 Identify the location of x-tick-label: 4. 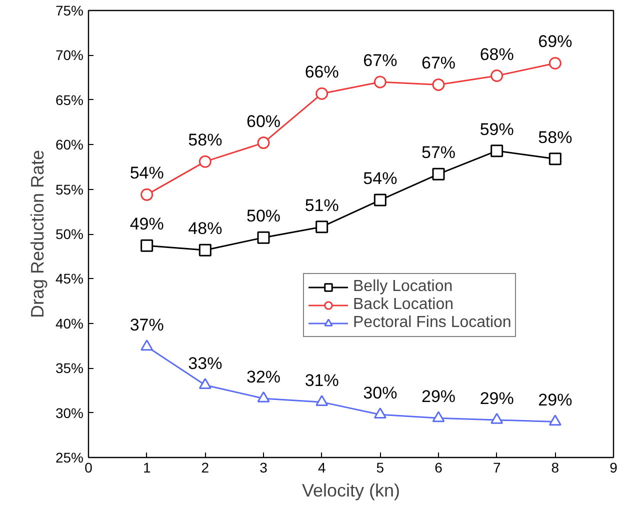
(322, 468).